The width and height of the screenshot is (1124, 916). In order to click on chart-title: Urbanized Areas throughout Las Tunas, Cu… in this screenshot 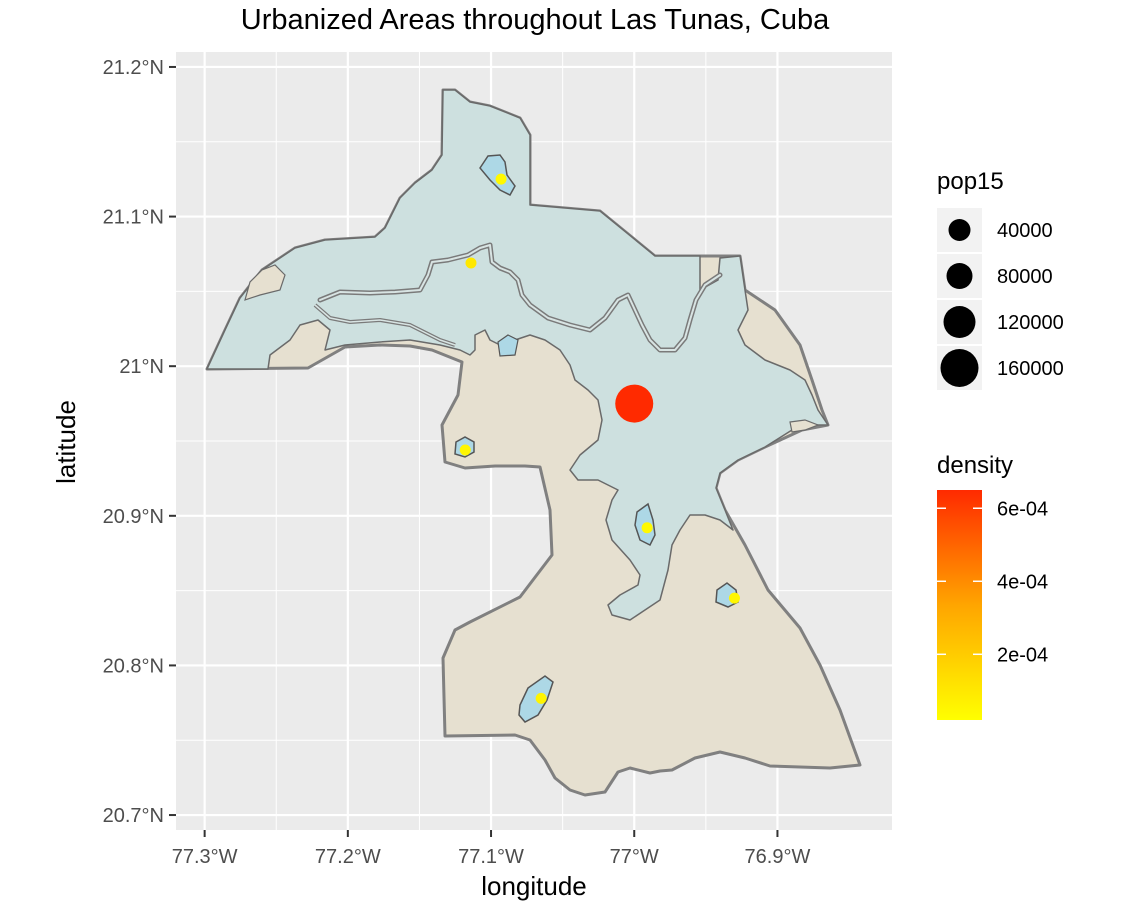, I will do `click(535, 20)`.